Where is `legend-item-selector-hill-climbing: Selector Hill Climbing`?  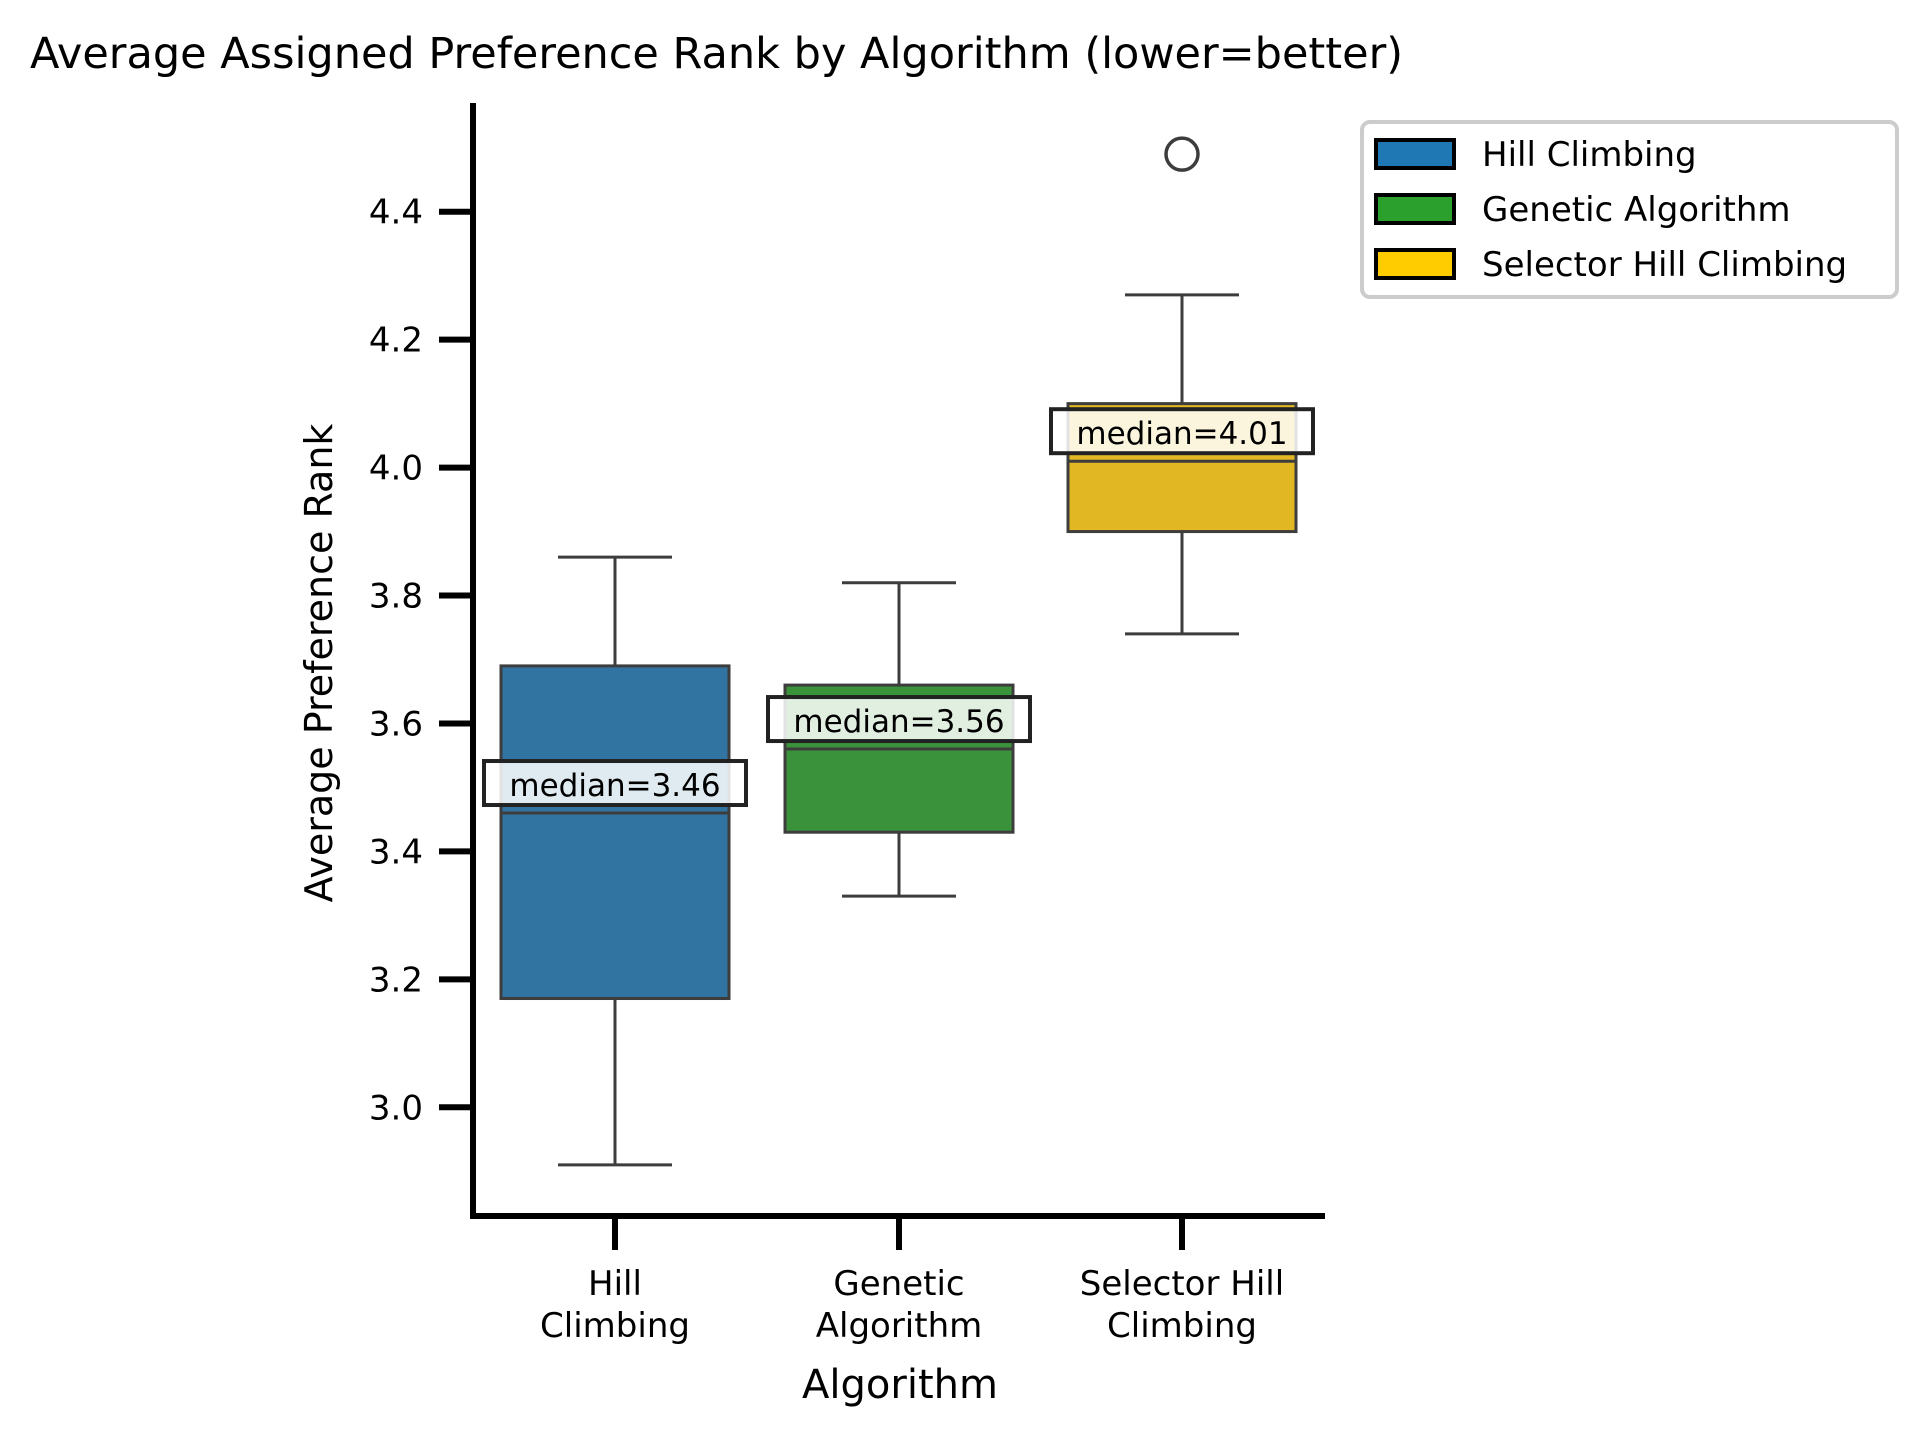 legend-item-selector-hill-climbing: Selector Hill Climbing is located at coordinates (1610, 265).